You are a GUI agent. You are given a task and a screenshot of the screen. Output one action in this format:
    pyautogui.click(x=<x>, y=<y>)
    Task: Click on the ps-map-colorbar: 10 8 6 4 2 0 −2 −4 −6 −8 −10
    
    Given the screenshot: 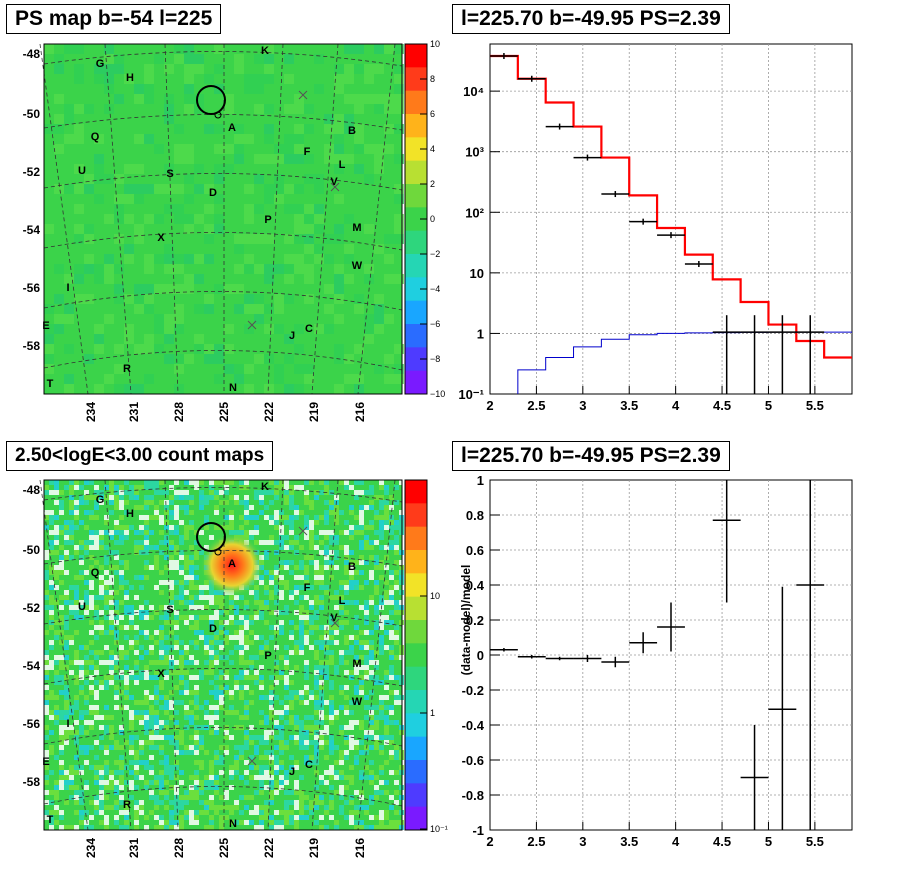 What is the action you would take?
    pyautogui.click(x=424, y=219)
    